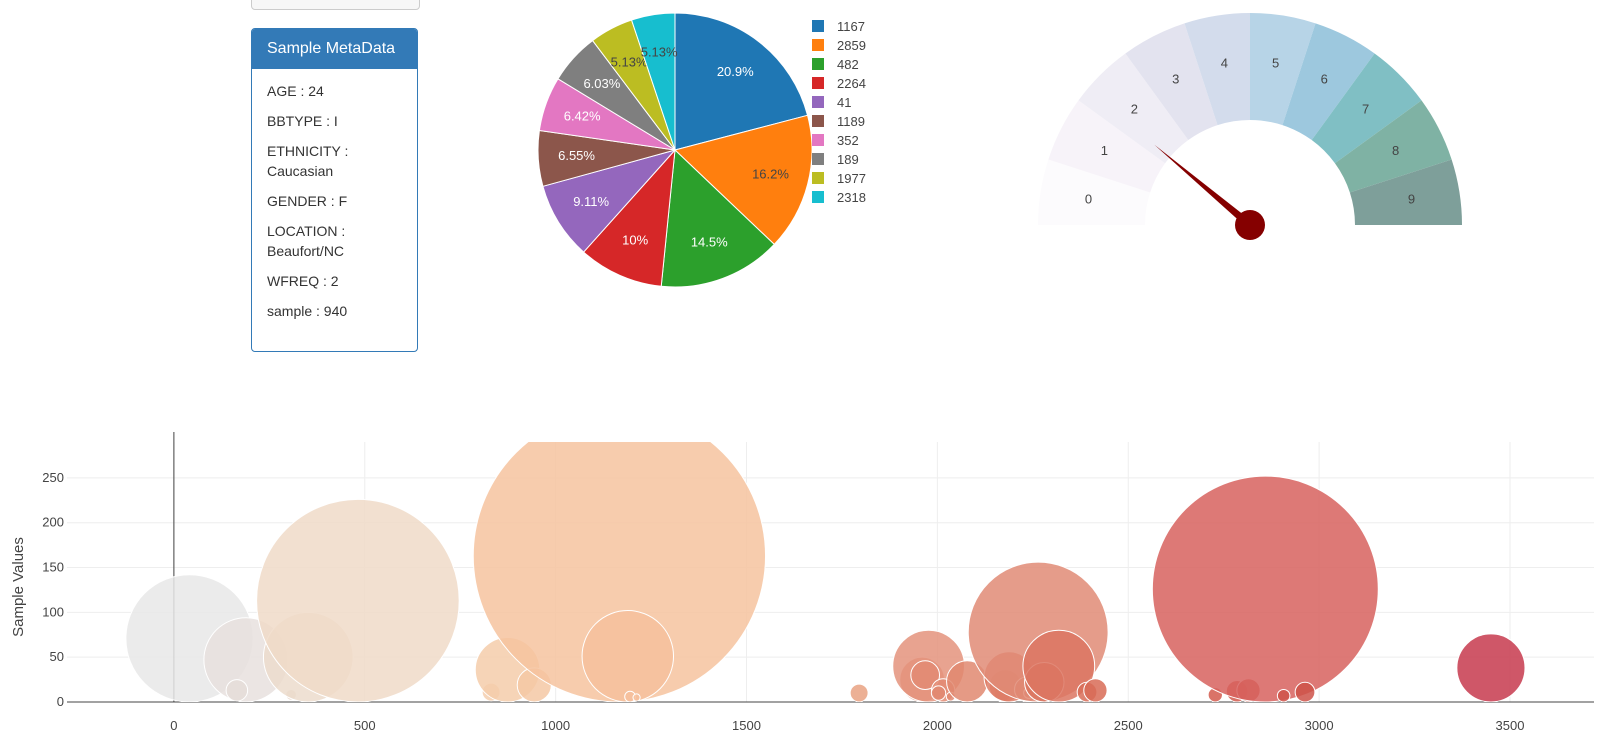  What do you see at coordinates (851, 26) in the screenshot?
I see `legend-label: 1167` at bounding box center [851, 26].